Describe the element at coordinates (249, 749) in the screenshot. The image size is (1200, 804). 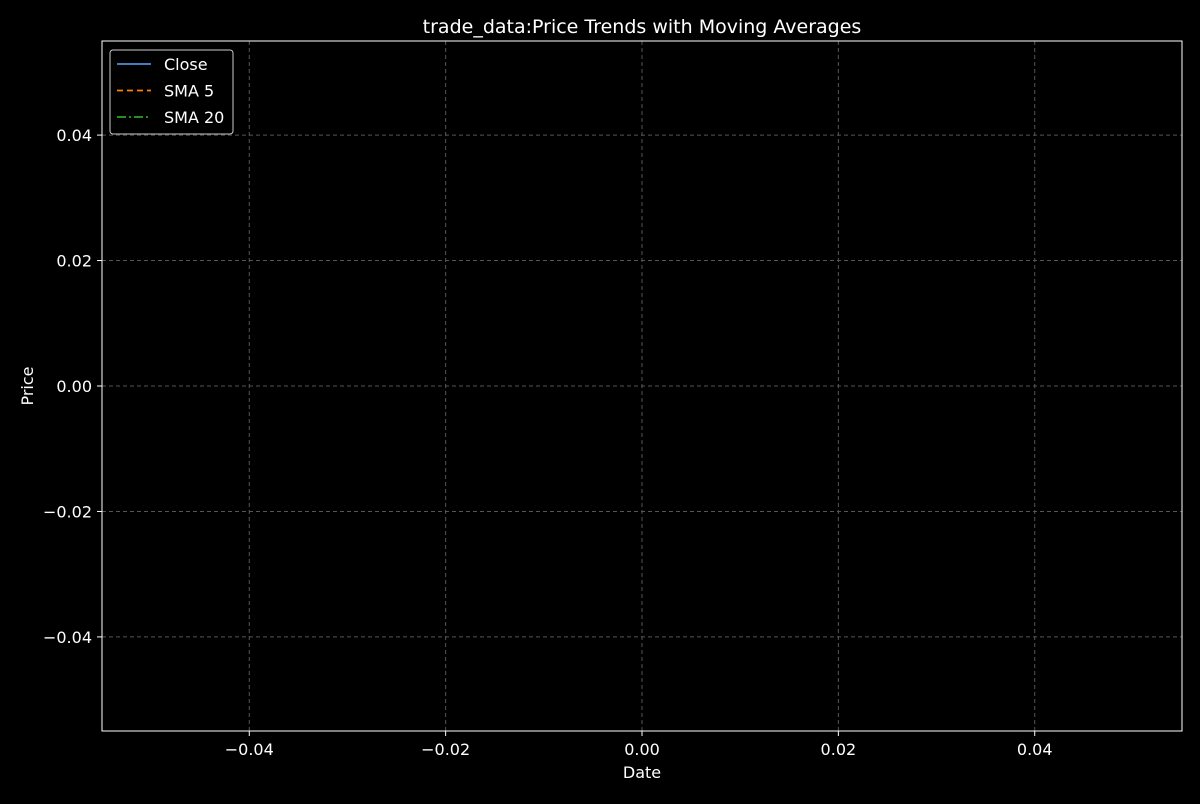
I see `x-tick-label: −0.04` at that location.